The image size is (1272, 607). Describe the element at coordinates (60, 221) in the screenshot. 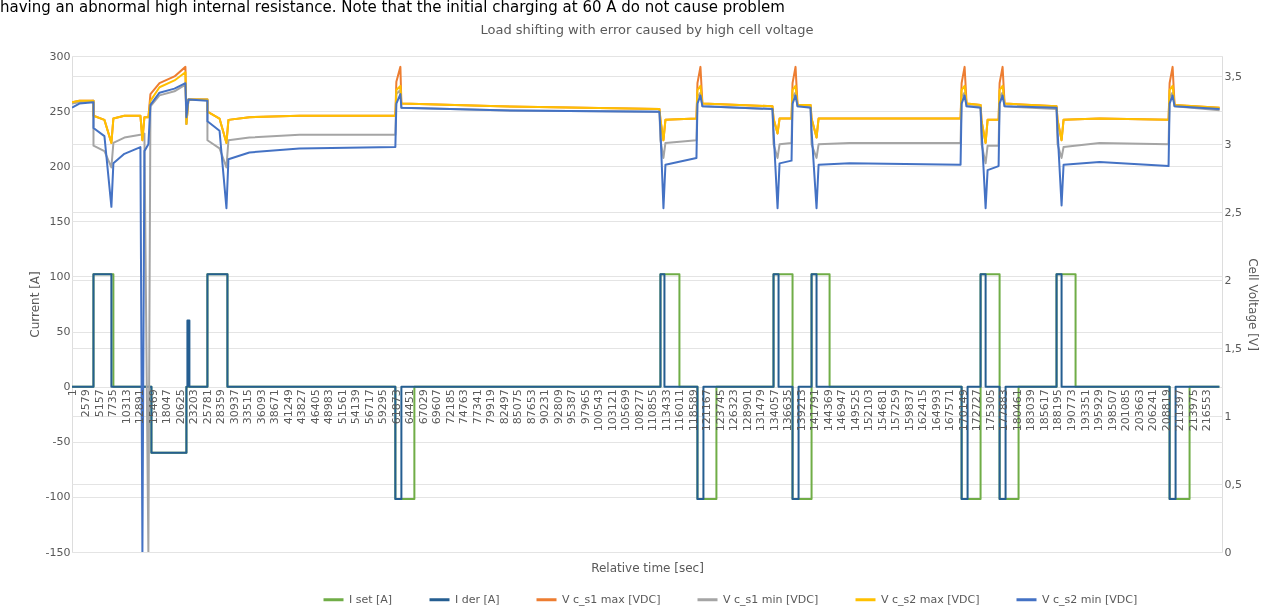

I see `y-tick-label: 150` at that location.